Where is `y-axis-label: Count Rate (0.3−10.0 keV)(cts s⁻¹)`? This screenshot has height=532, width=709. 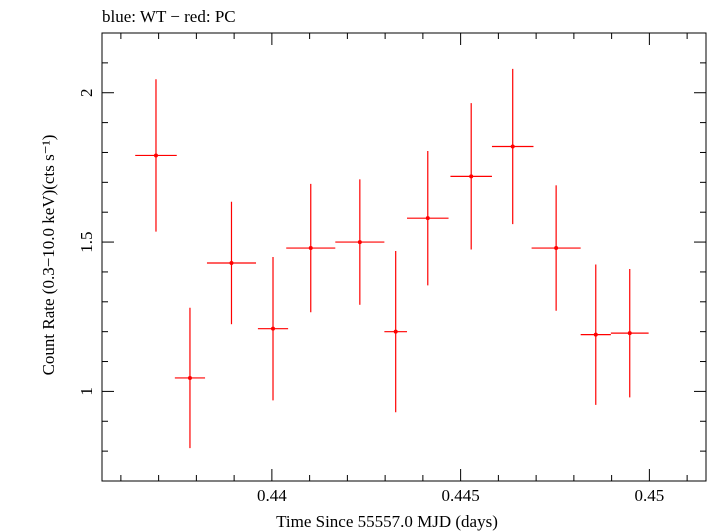 y-axis-label: Count Rate (0.3−10.0 keV)(cts s⁻¹) is located at coordinates (48, 255).